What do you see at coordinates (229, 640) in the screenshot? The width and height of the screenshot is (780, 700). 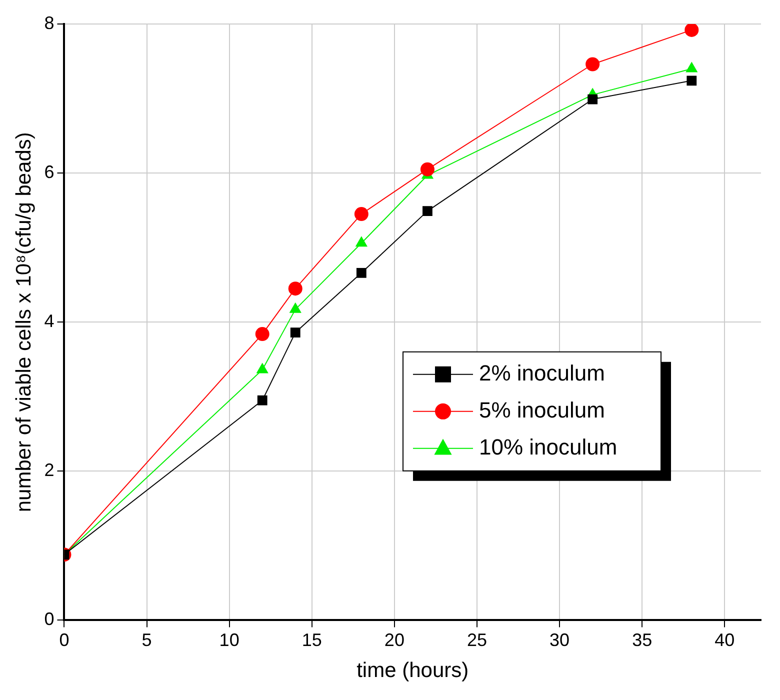 I see `x-tick-label: 10` at bounding box center [229, 640].